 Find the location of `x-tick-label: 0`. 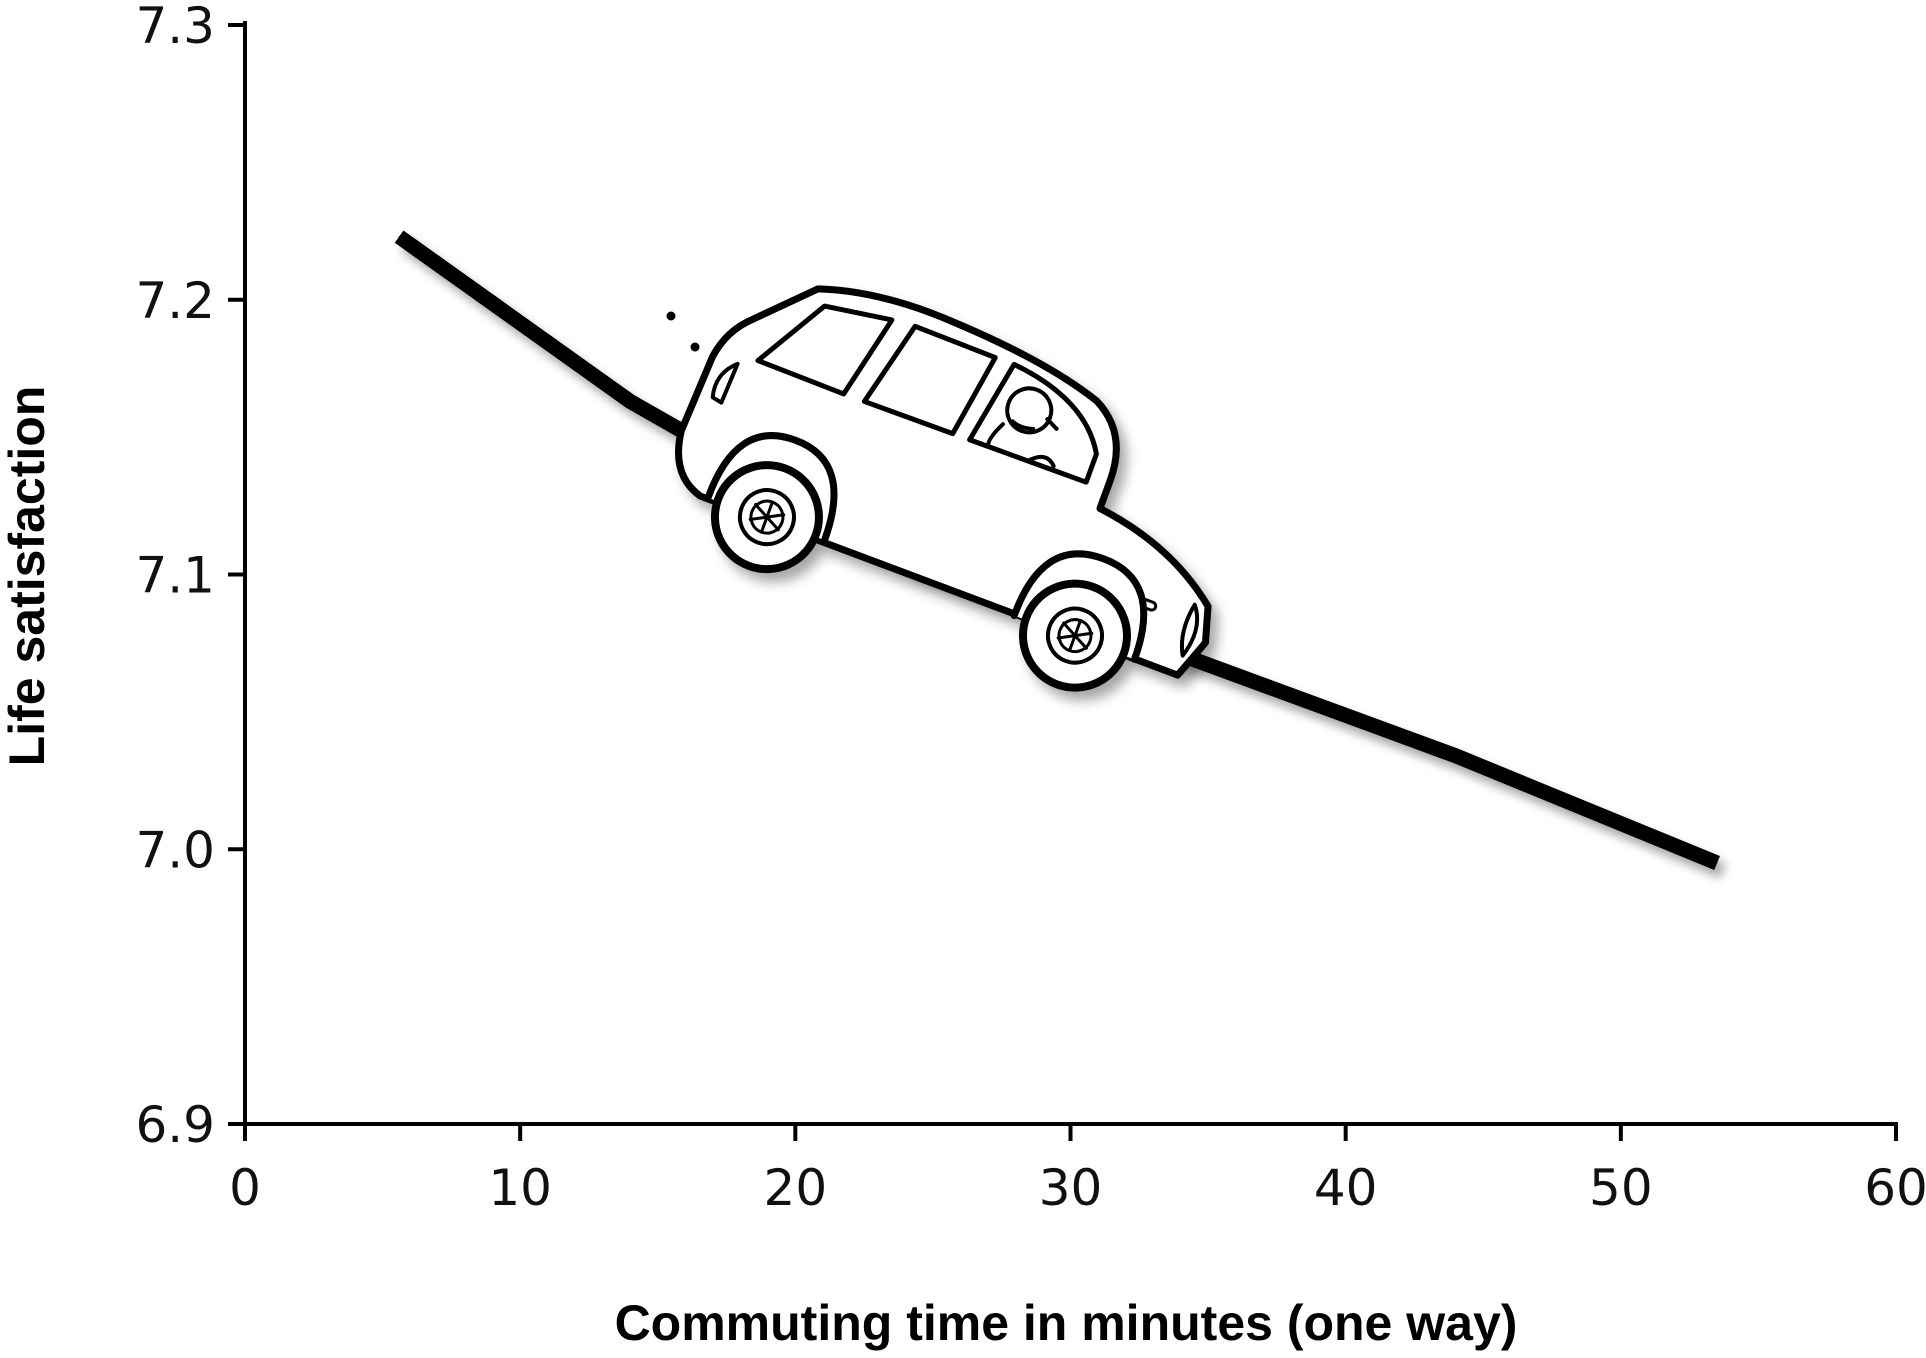

x-tick-label: 0 is located at coordinates (245, 1188).